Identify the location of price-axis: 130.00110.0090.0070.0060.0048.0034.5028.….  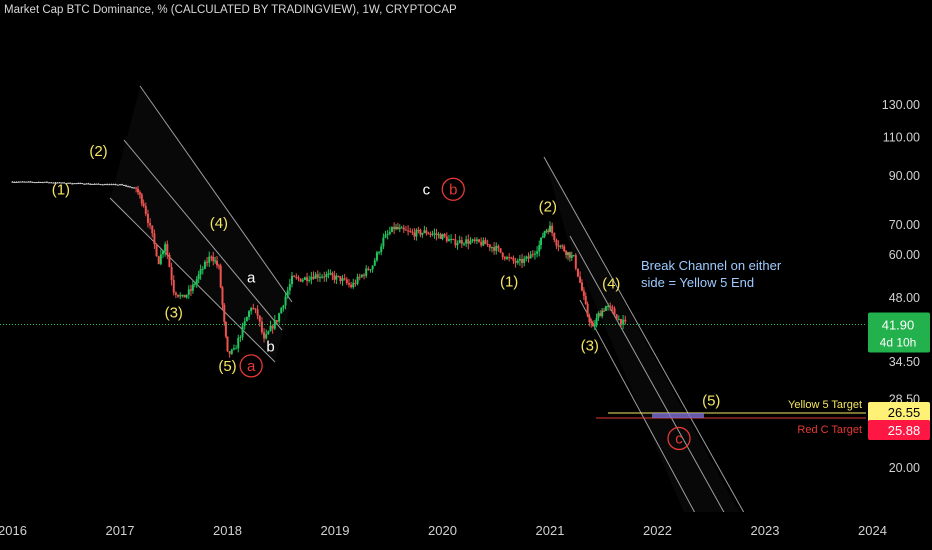
(899, 275).